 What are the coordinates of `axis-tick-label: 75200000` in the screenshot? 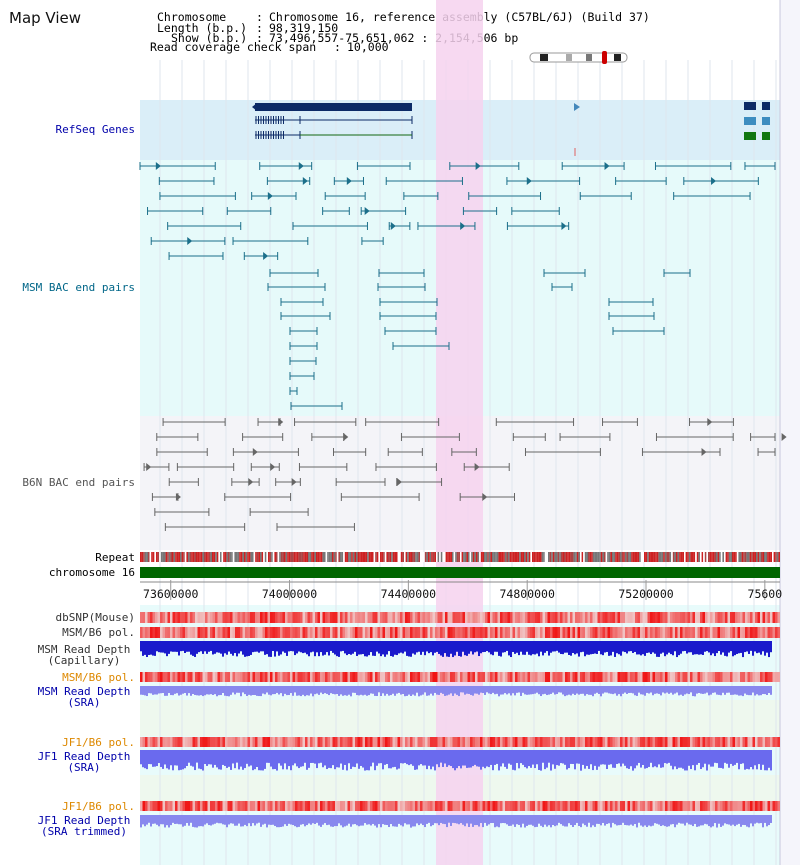 It's located at (645, 594).